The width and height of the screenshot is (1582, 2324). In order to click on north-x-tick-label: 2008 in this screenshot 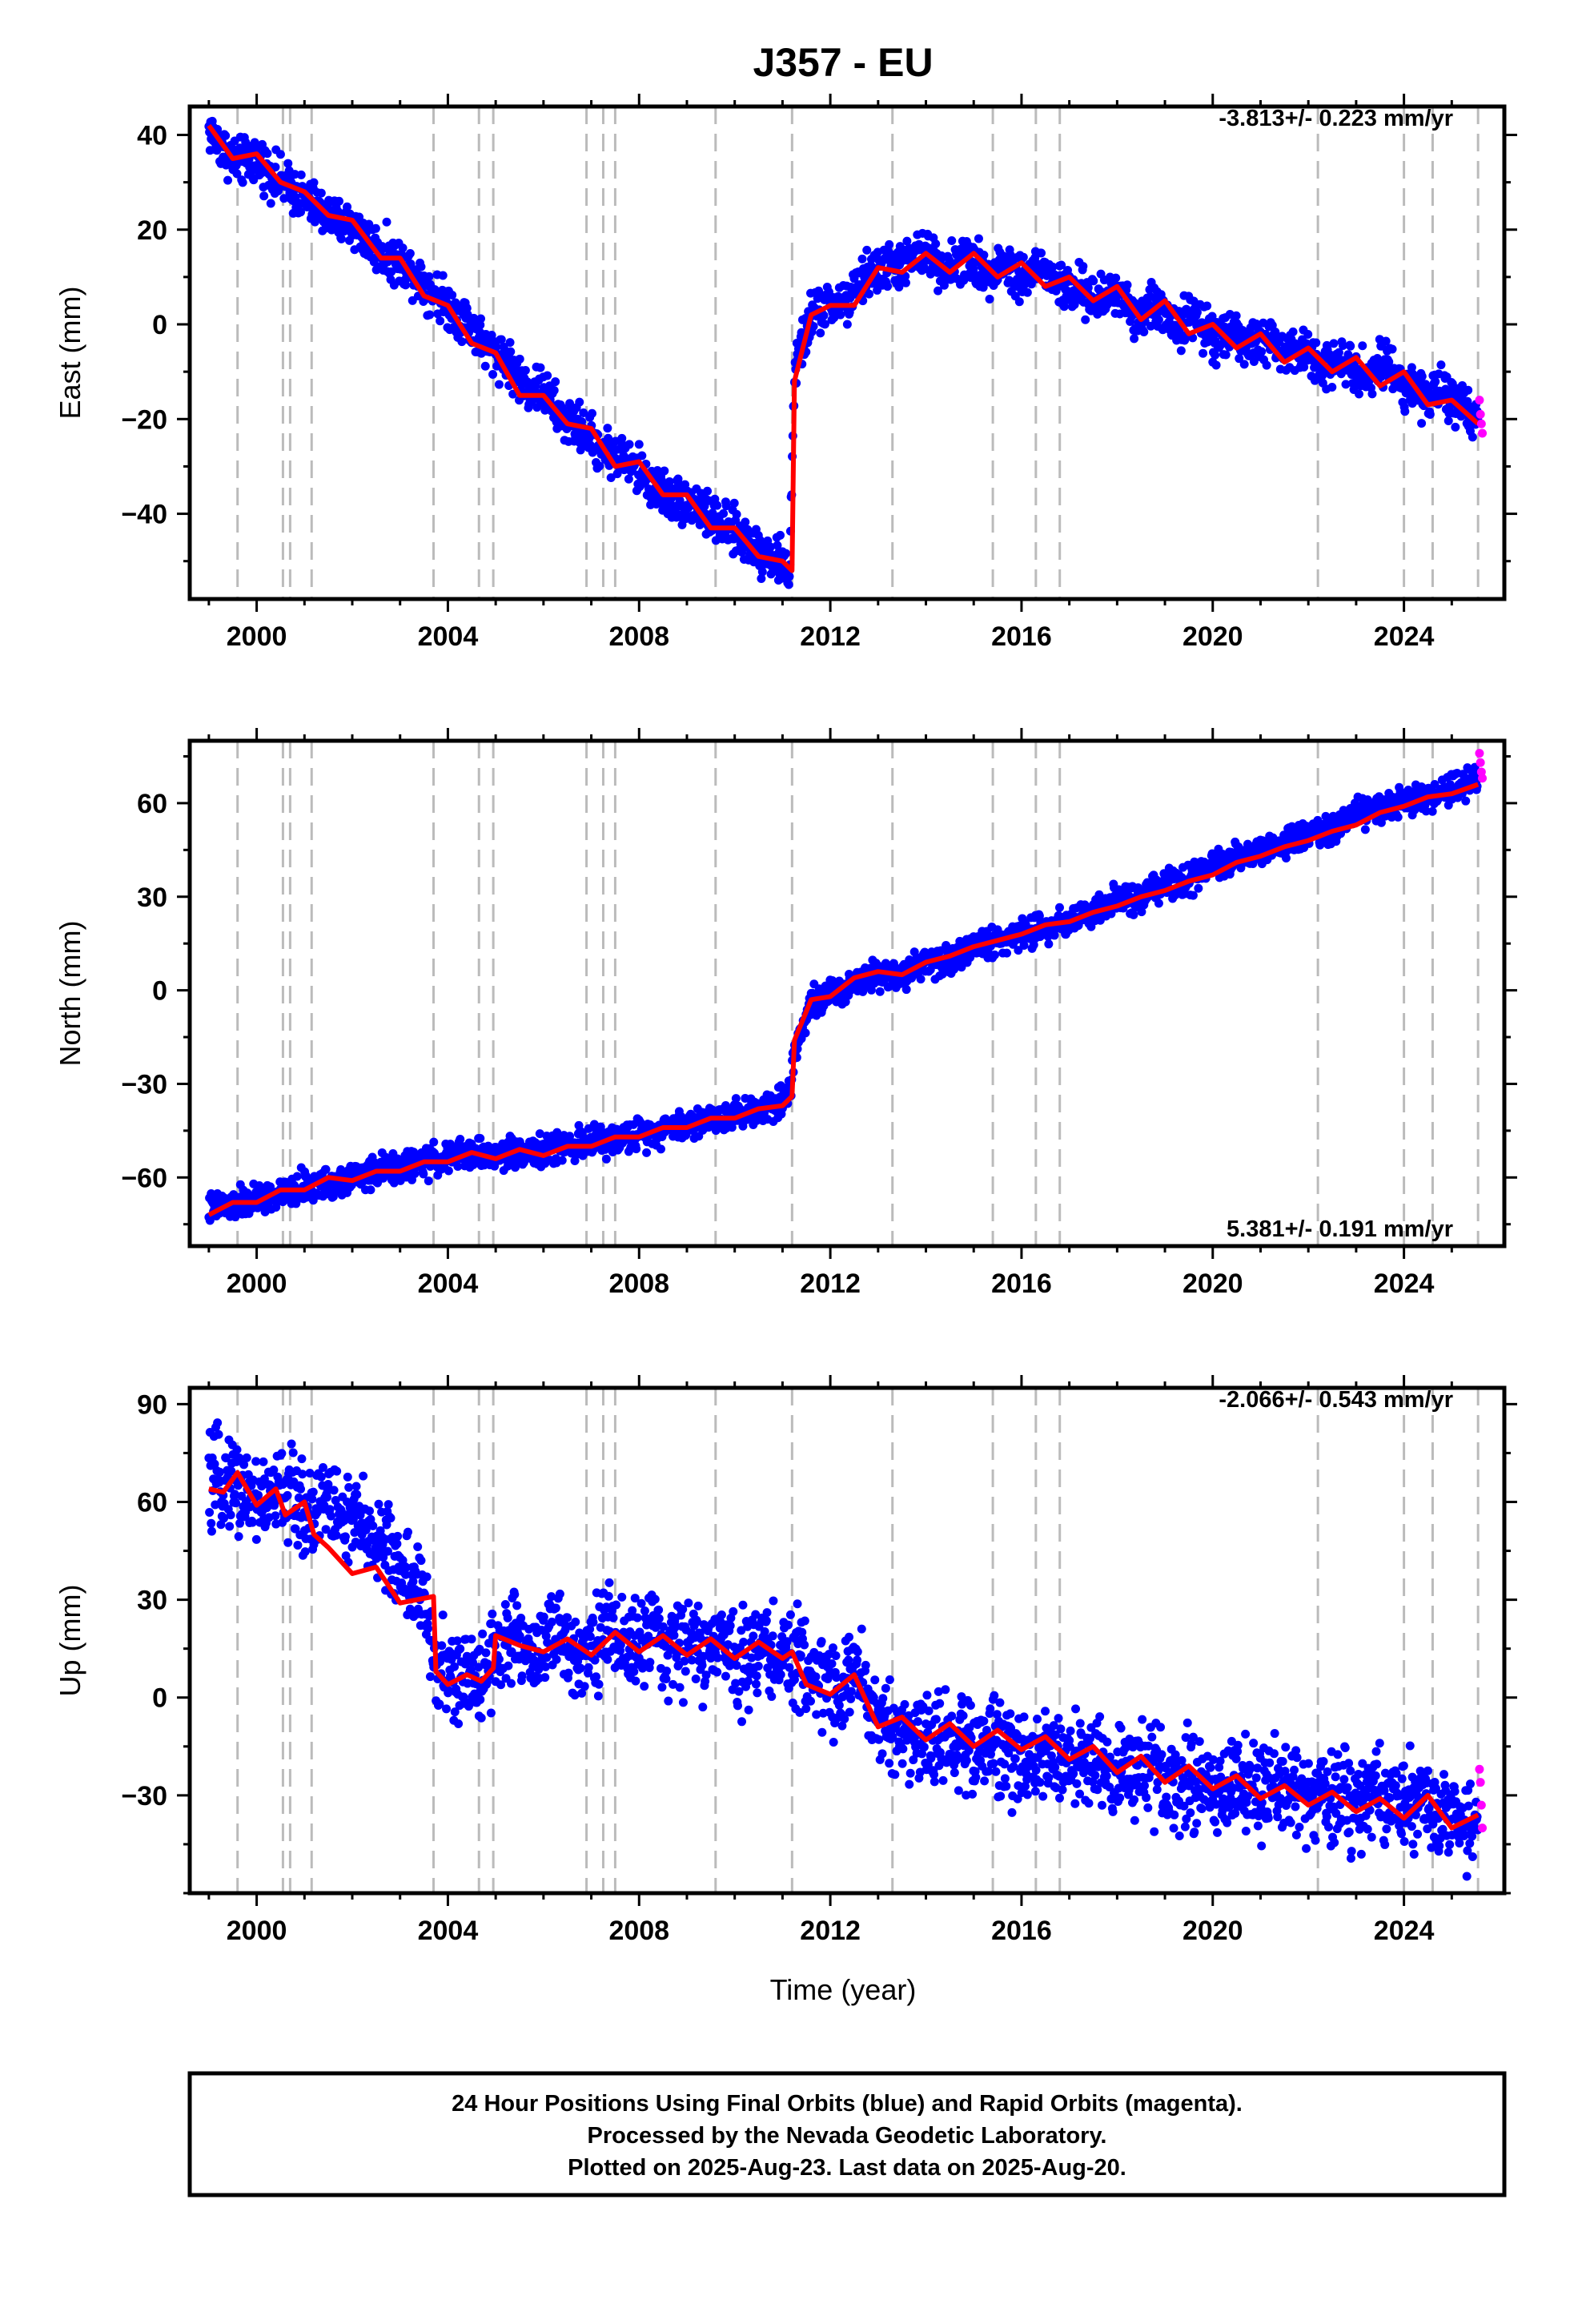, I will do `click(638, 1284)`.